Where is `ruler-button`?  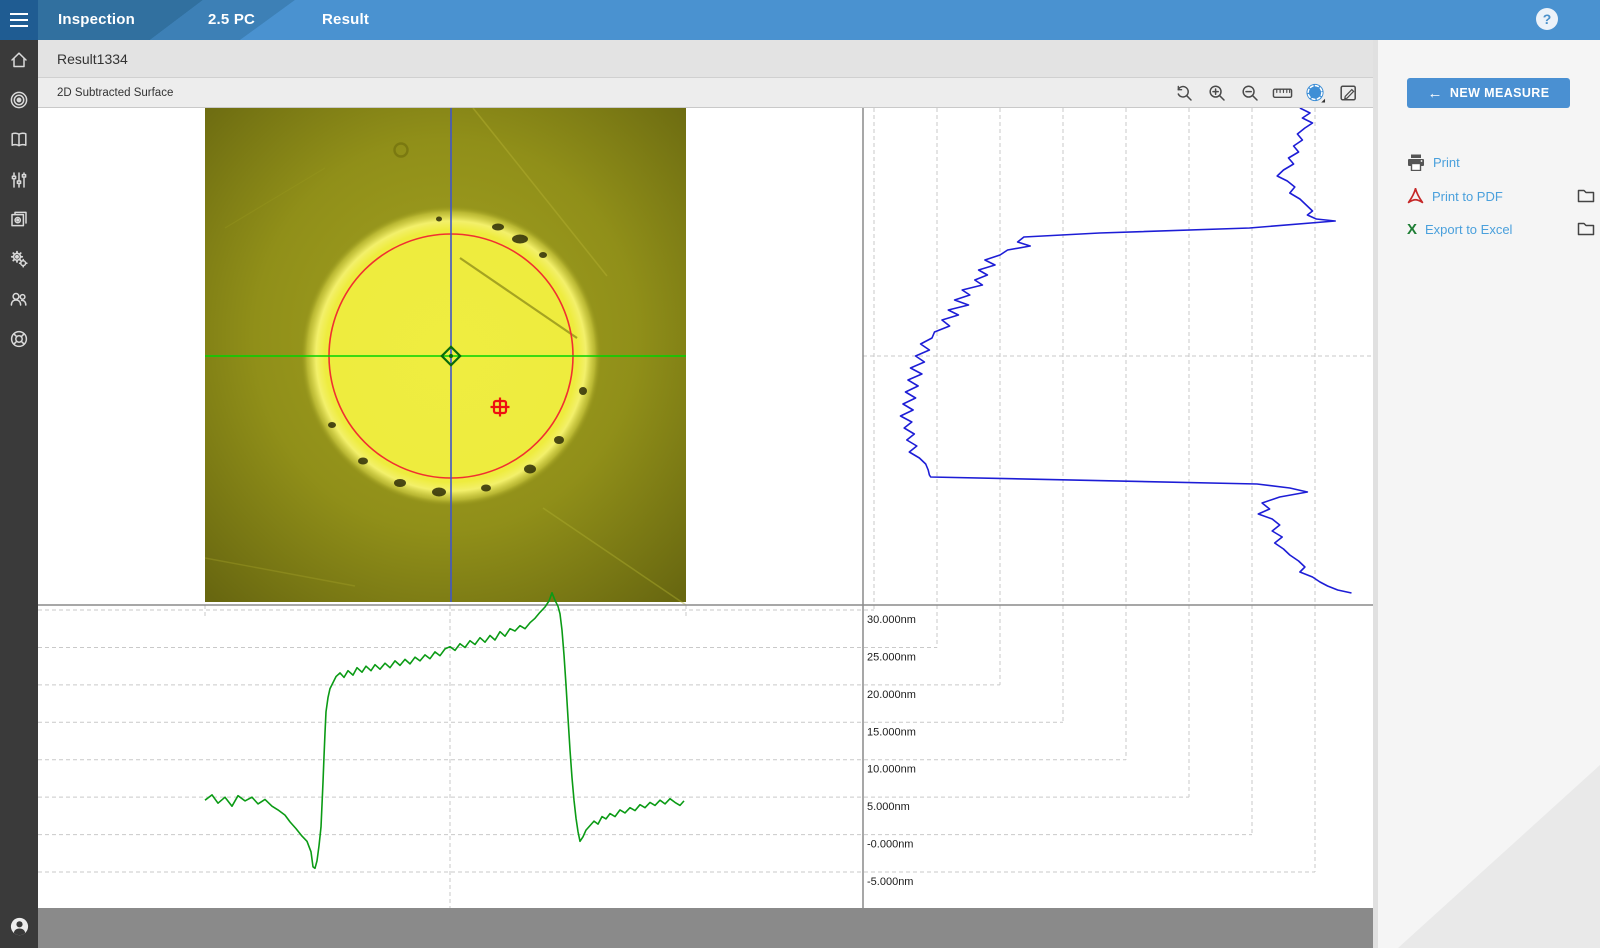 ruler-button is located at coordinates (1282, 92).